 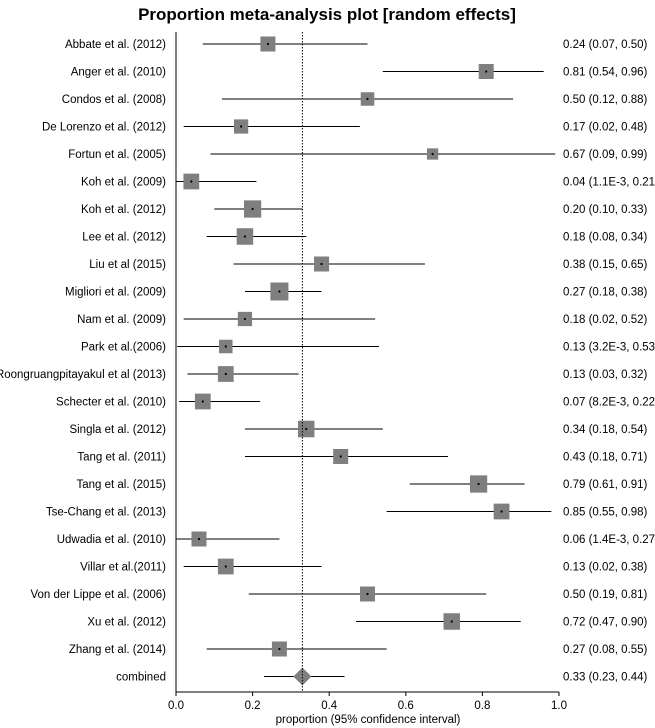 What do you see at coordinates (362, 484) in the screenshot?
I see `study-row: Tang et al. (2015) 0.79 (0.61, 0.91)` at bounding box center [362, 484].